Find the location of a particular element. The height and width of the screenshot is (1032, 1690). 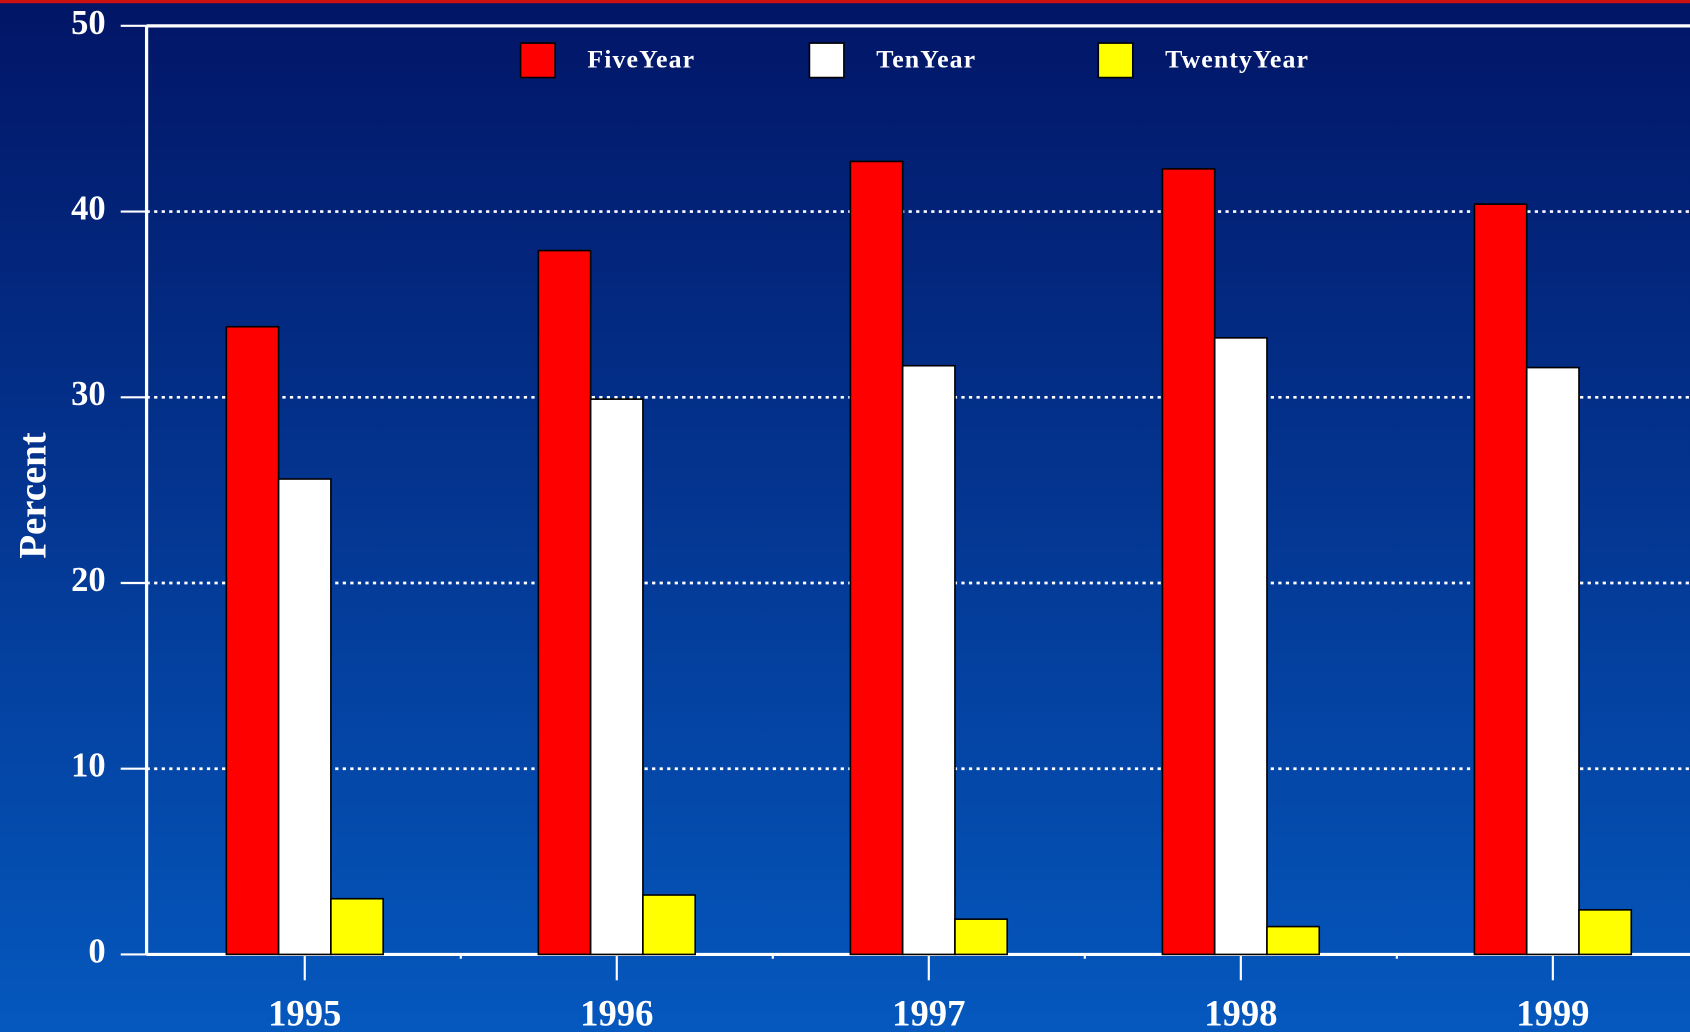

top-border is located at coordinates (845, 2).